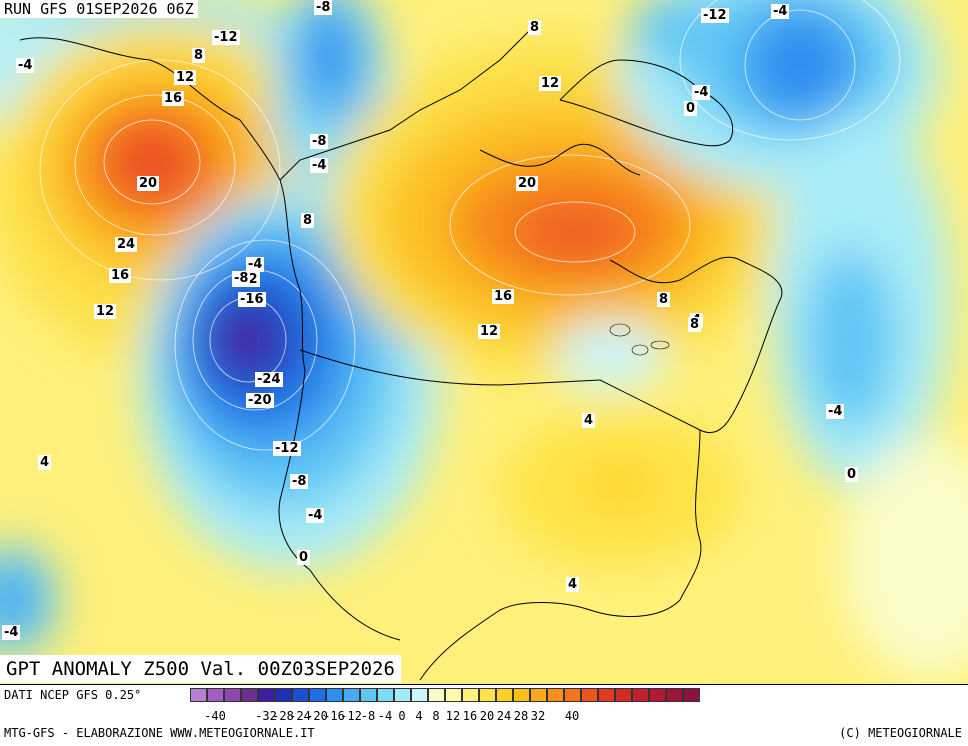 Image resolution: width=968 pixels, height=746 pixels. I want to click on data-source: DATI NCEP GFS 0.25°, so click(73, 695).